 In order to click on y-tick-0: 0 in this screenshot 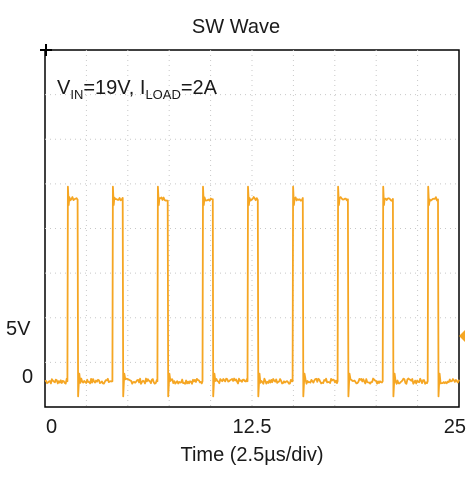, I will do `click(27, 377)`.